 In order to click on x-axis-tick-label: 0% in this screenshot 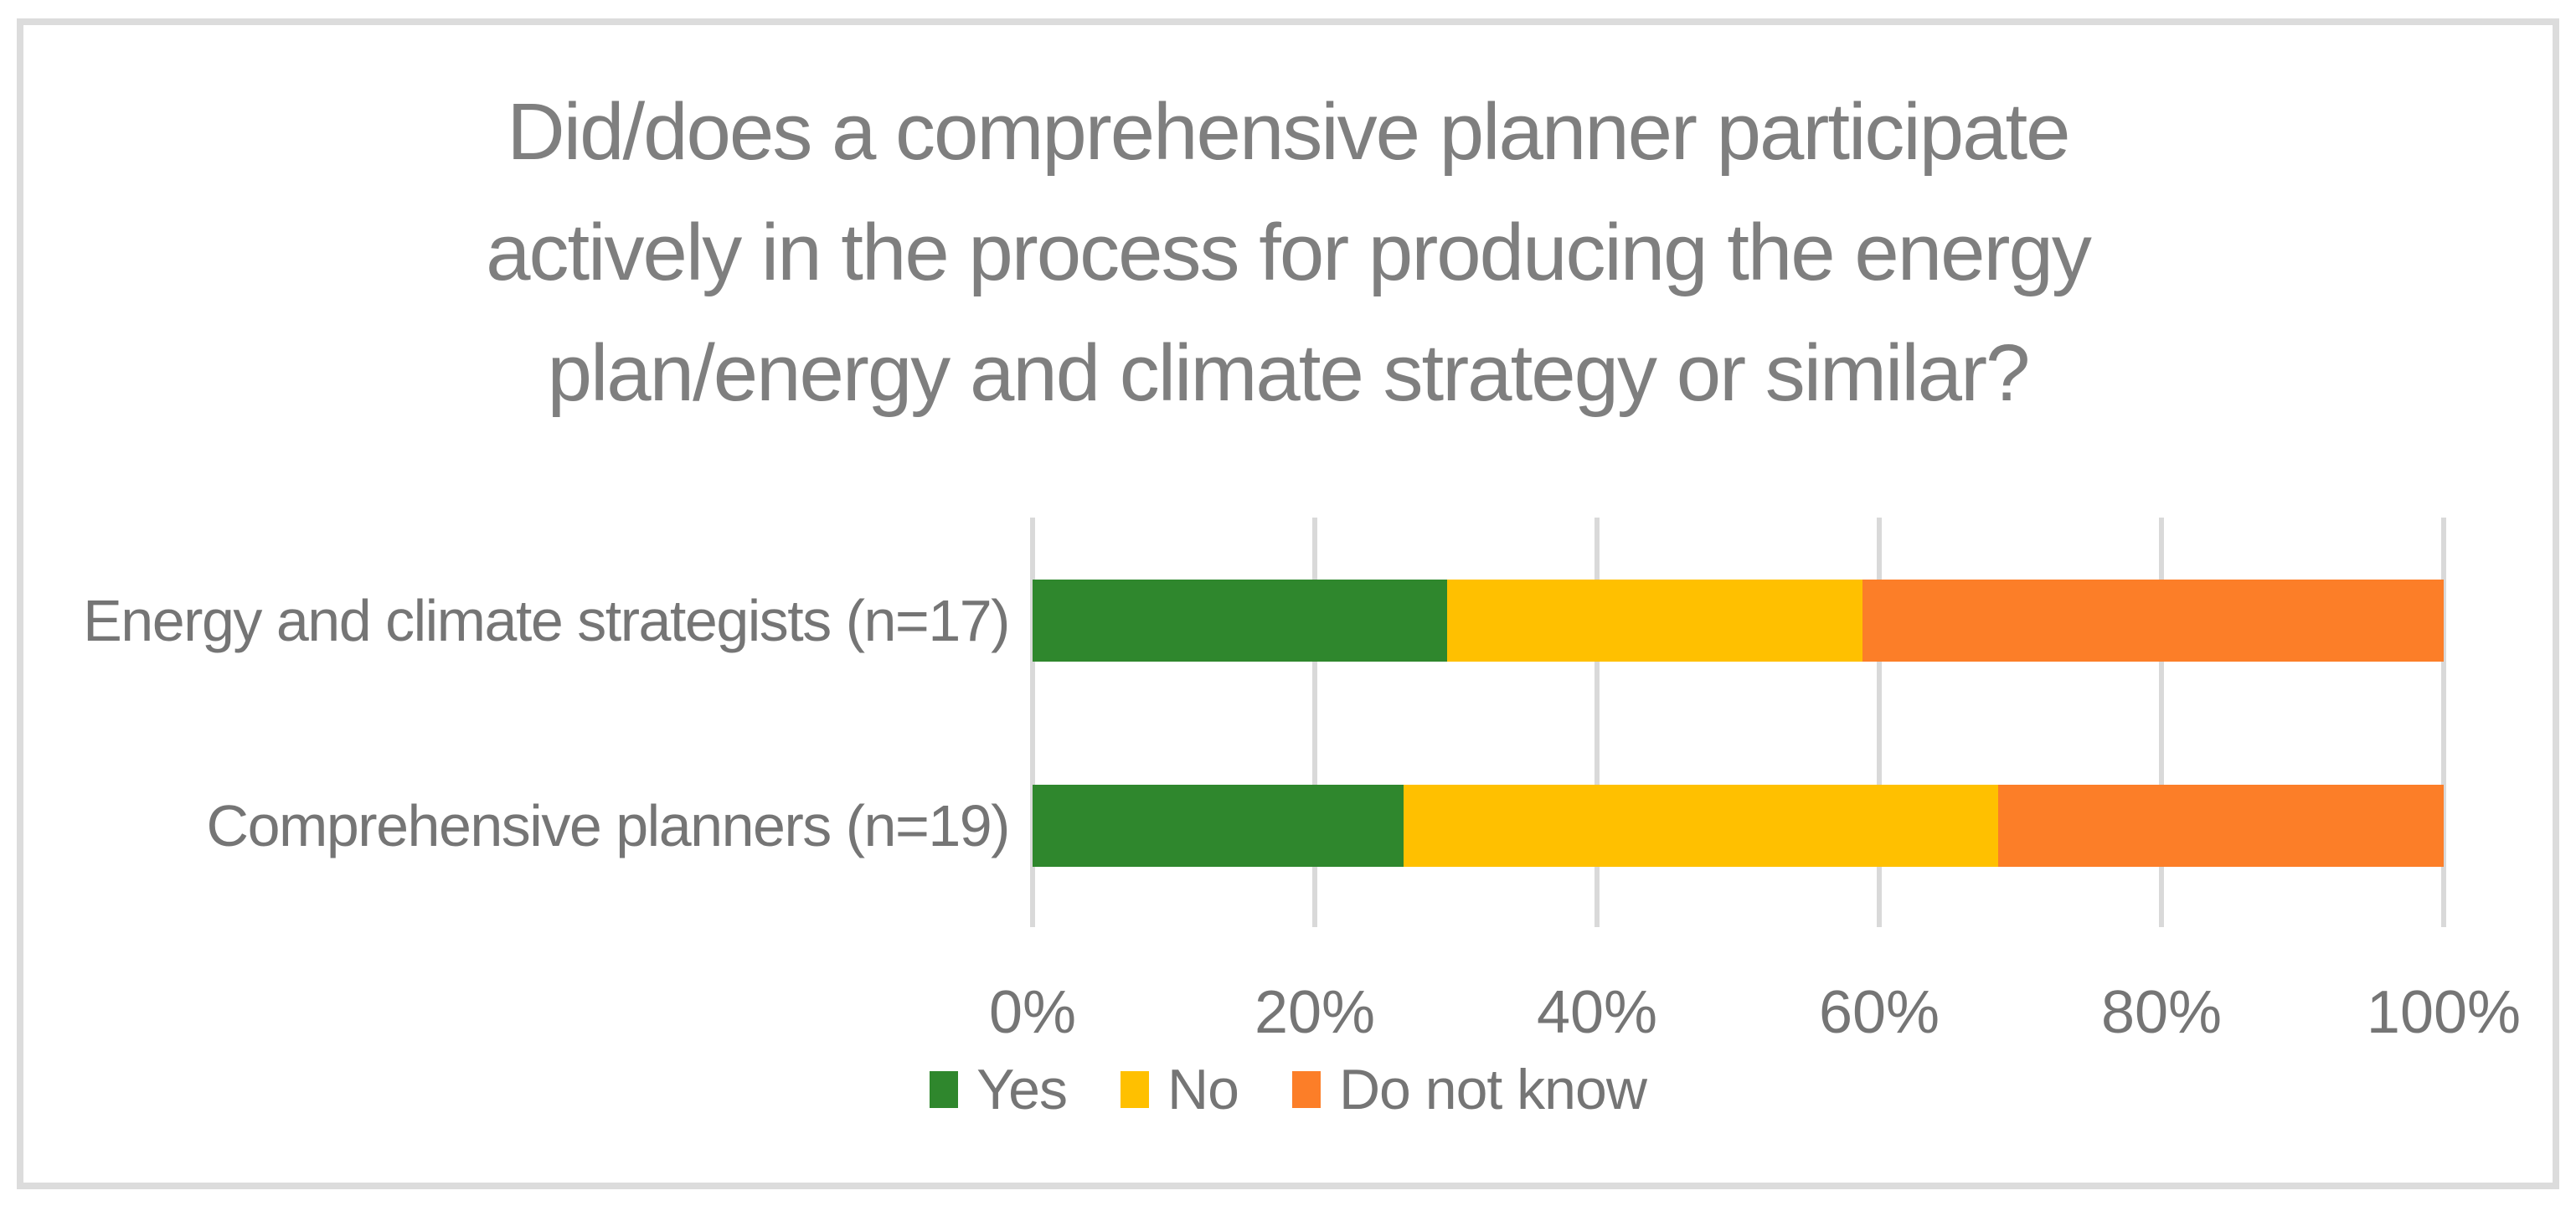, I will do `click(1032, 1012)`.